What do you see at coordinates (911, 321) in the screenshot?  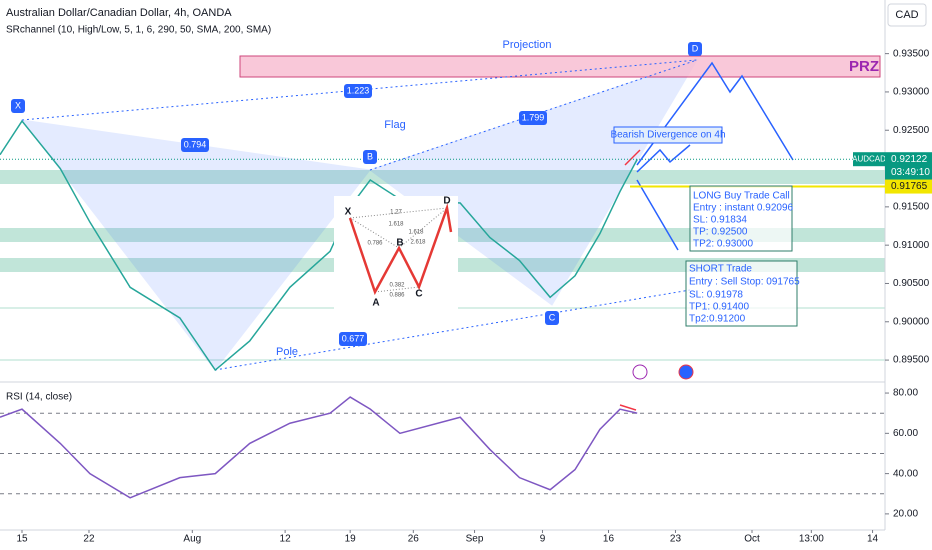 I see `y-tick-label: 0.90000` at bounding box center [911, 321].